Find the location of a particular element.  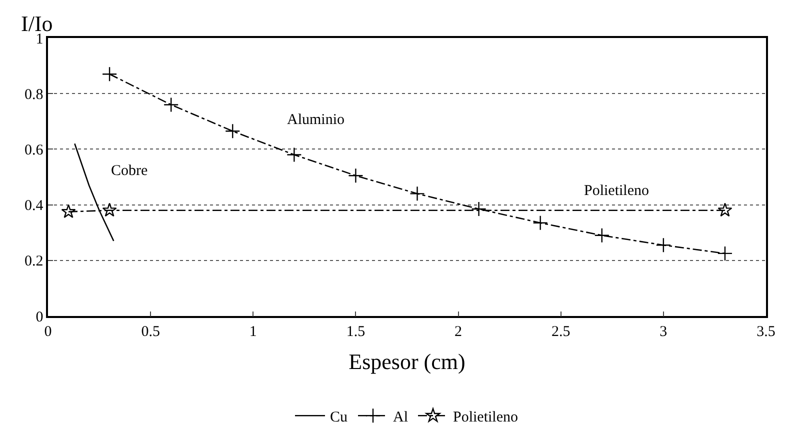

x-tick-label: 0.5 is located at coordinates (150, 332).